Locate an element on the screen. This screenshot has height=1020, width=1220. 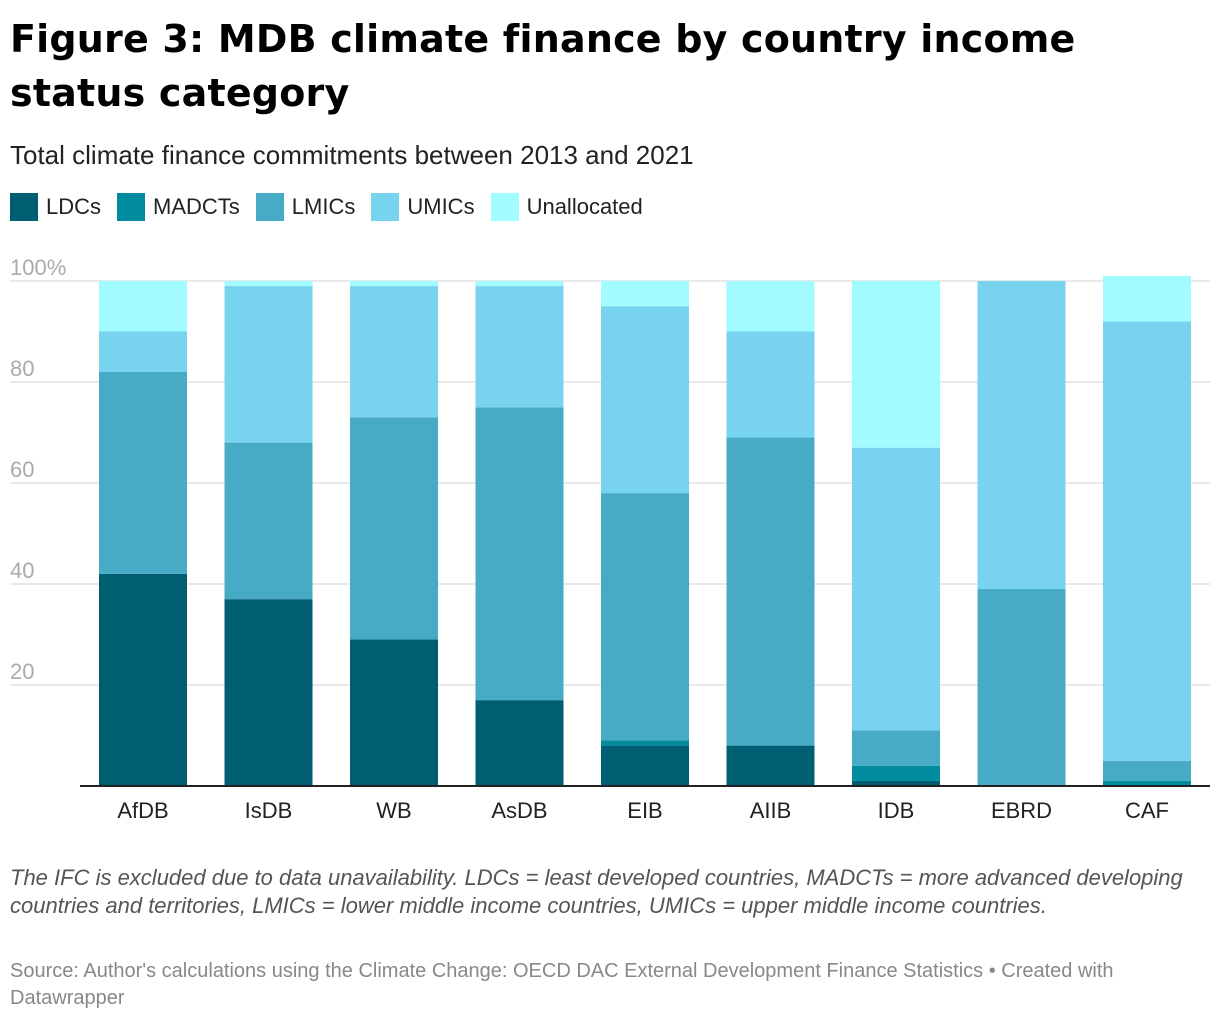
x-tick-label: CAF is located at coordinates (1147, 810).